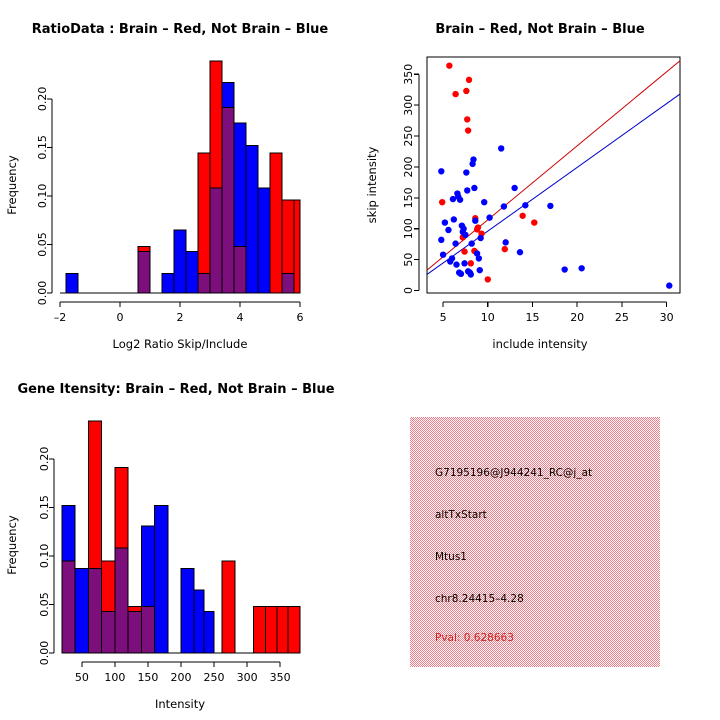 The image size is (720, 720). I want to click on ratio-histogram-ylabel: Frequency, so click(12, 185).